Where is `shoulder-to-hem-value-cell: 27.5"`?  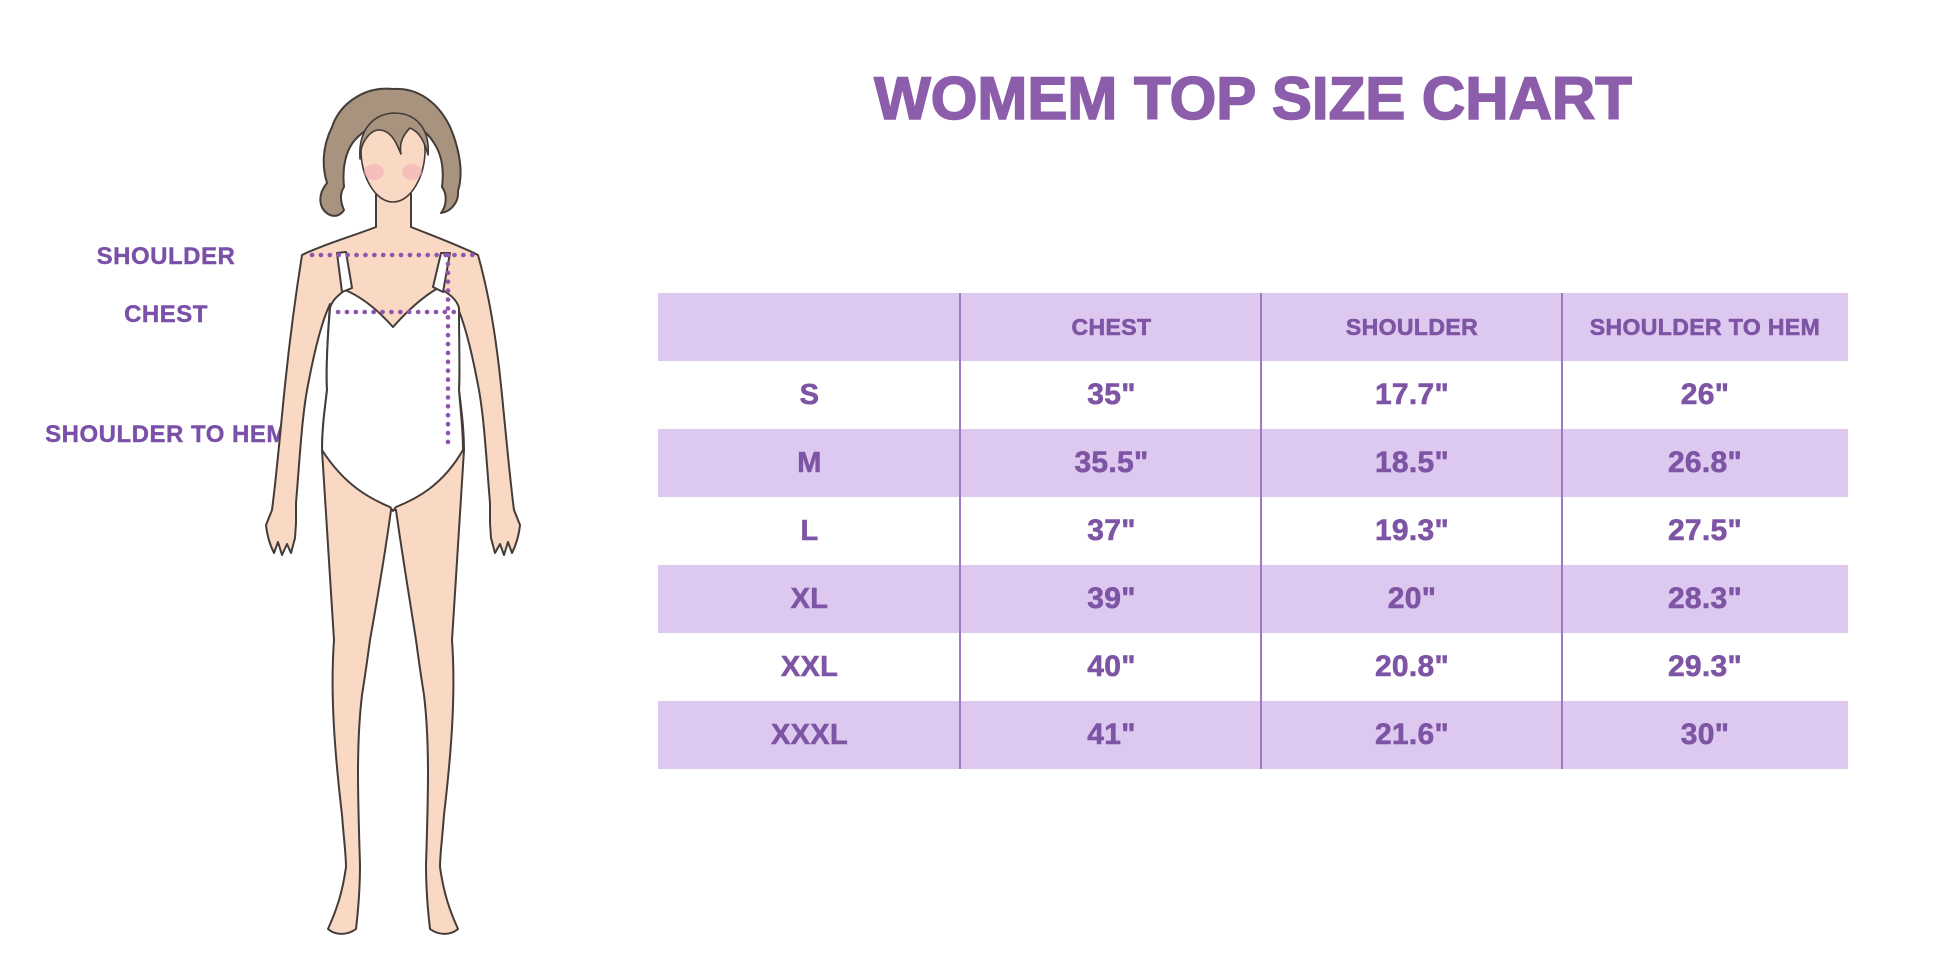 shoulder-to-hem-value-cell: 27.5" is located at coordinates (1705, 531).